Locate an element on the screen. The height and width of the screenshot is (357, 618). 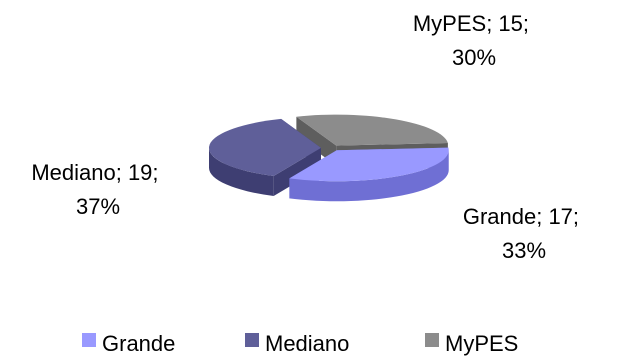
pie-slice-mediano is located at coordinates (265, 157).